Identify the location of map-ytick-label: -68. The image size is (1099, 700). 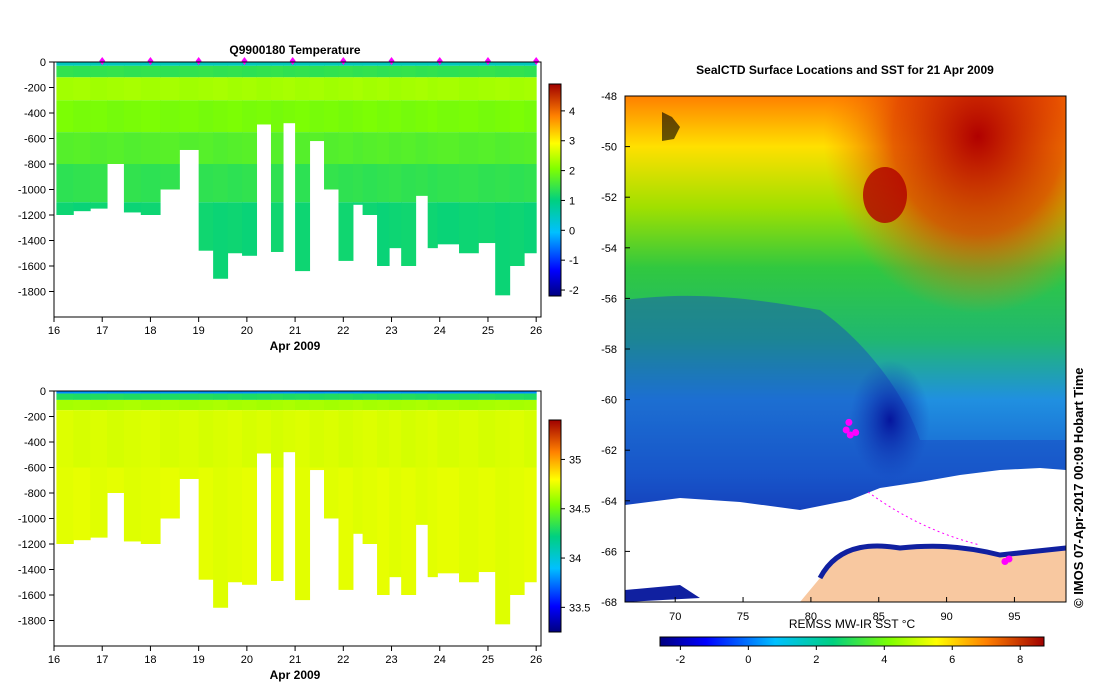
(609, 603).